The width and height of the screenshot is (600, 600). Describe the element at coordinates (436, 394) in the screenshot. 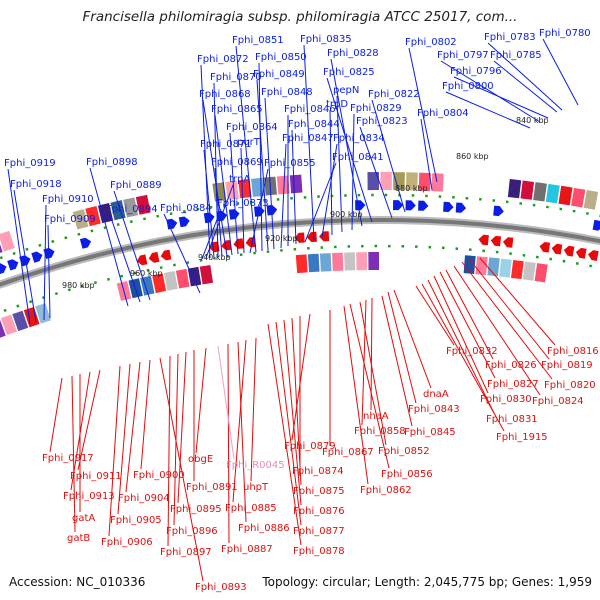

I see `gene-label-reverse: dnaA` at that location.